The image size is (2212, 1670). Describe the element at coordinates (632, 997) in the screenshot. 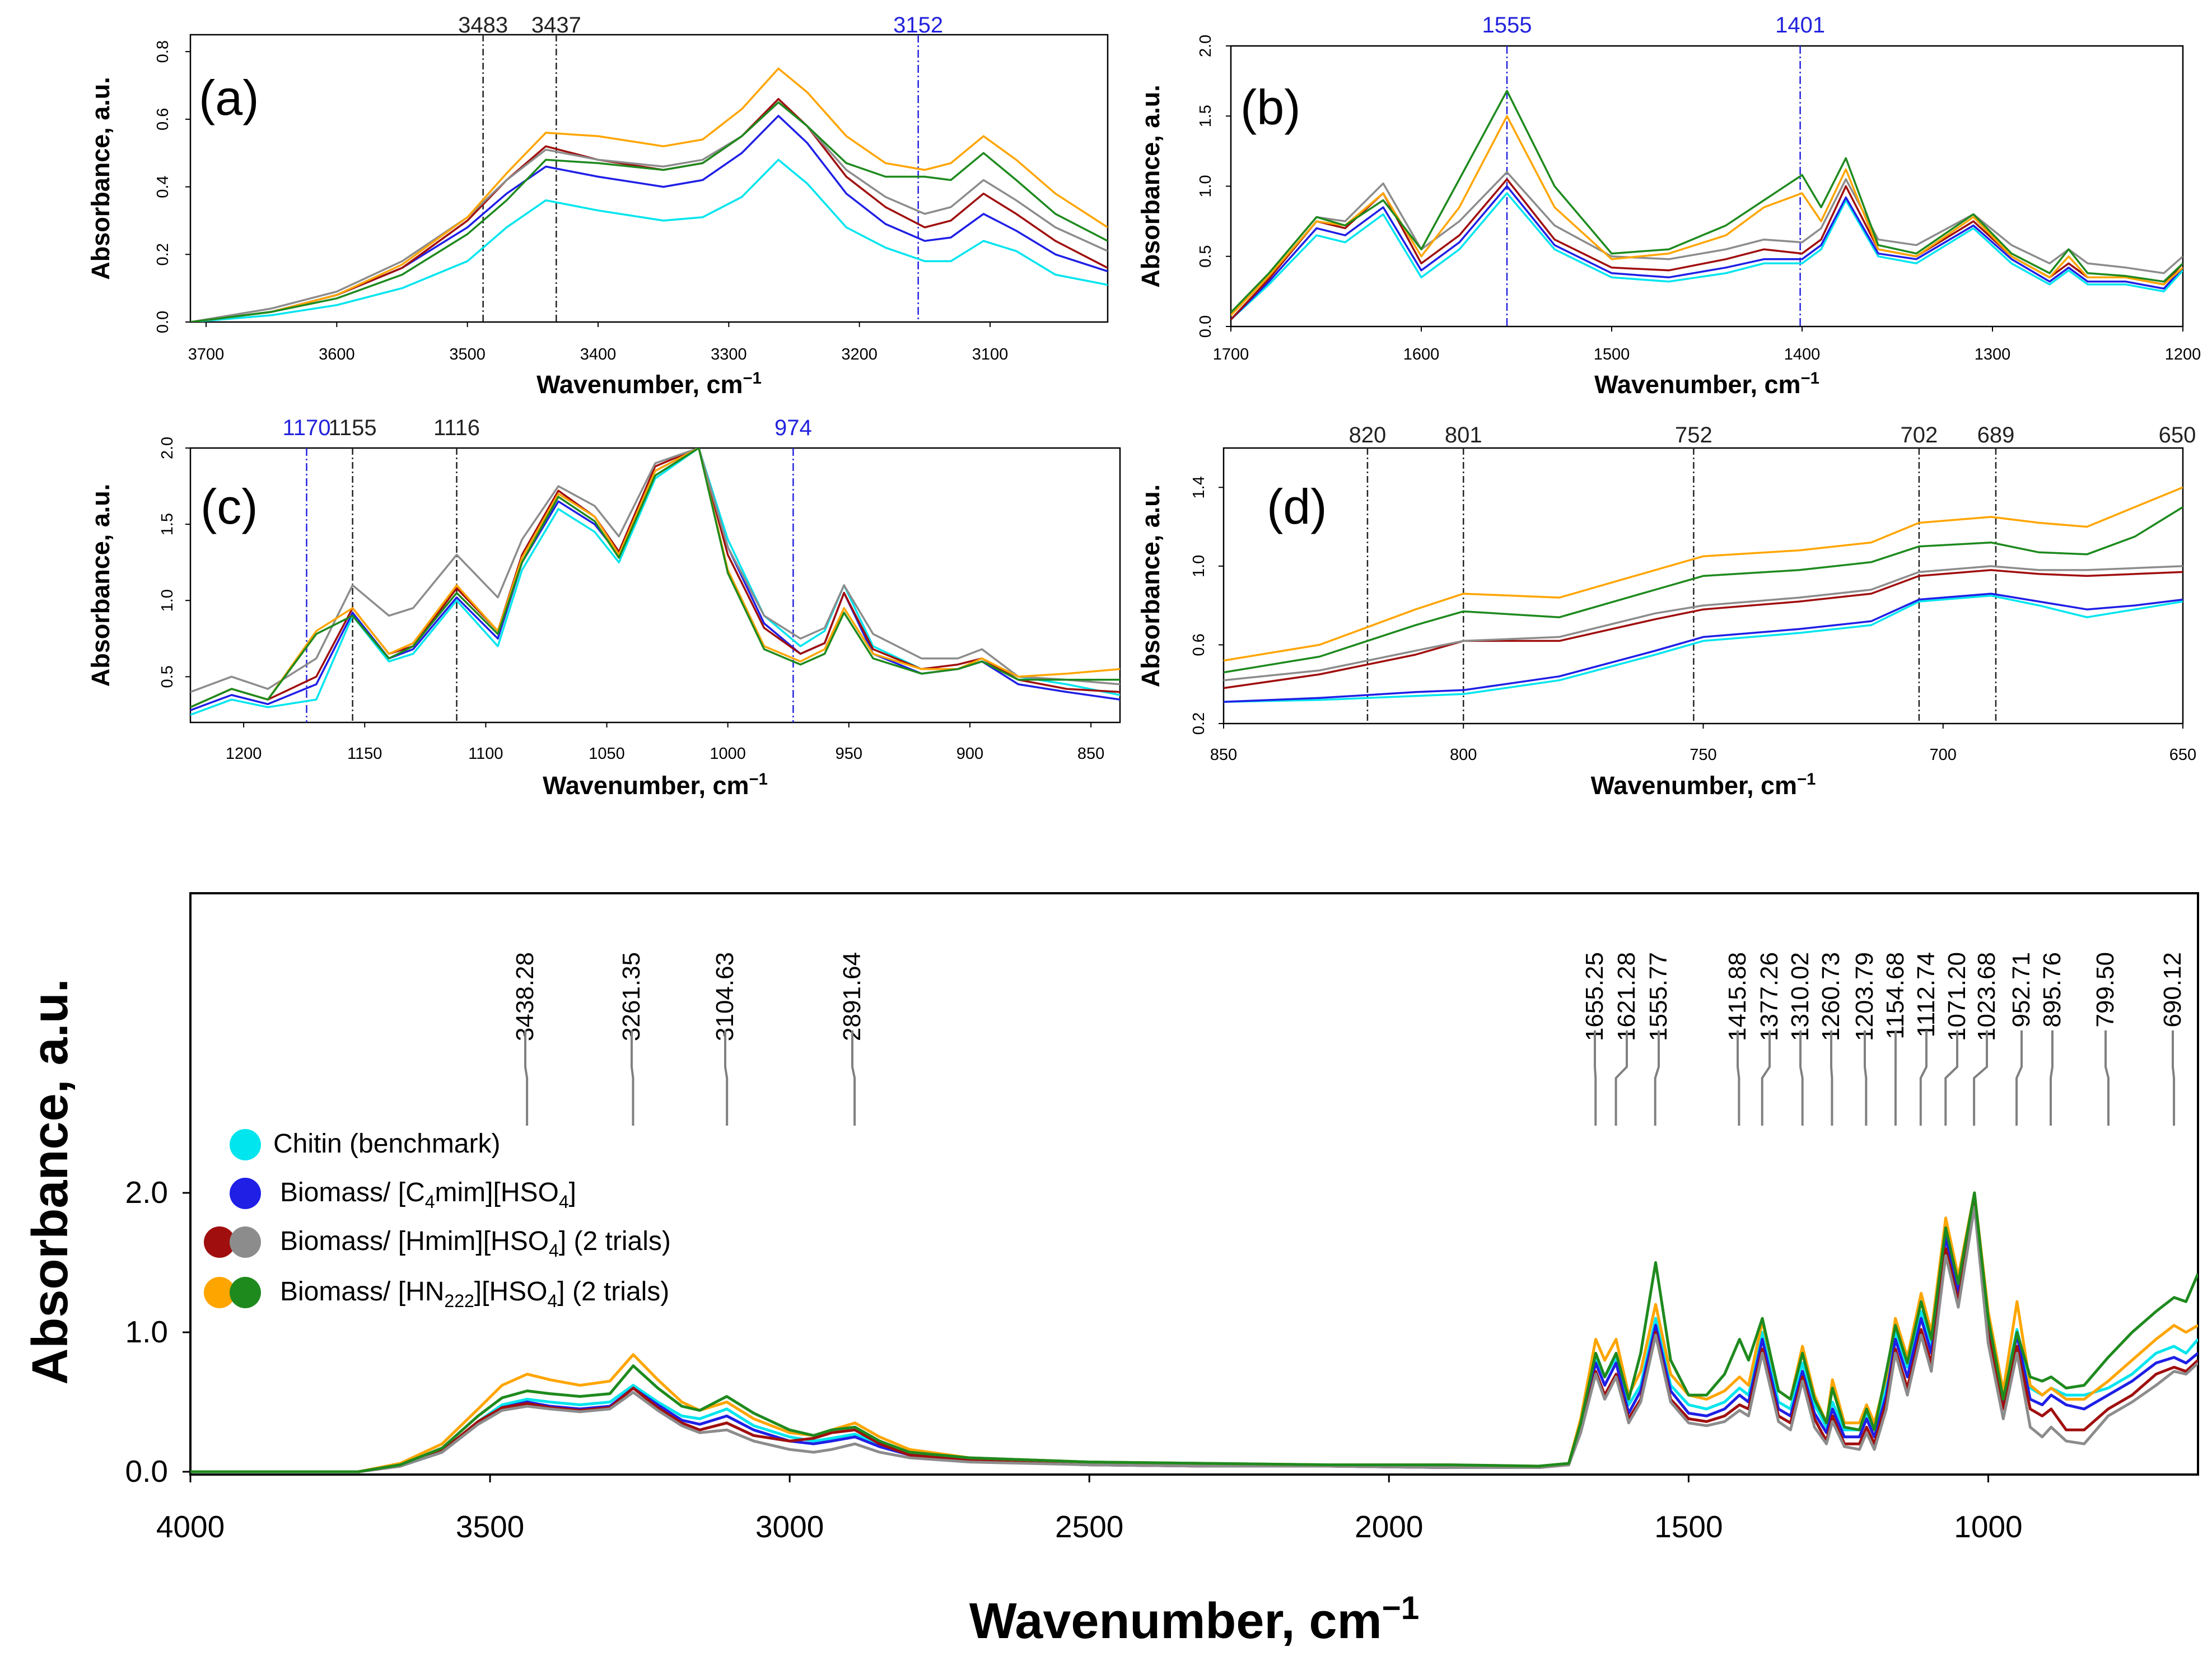

I see `peak-label: 3261.35` at that location.